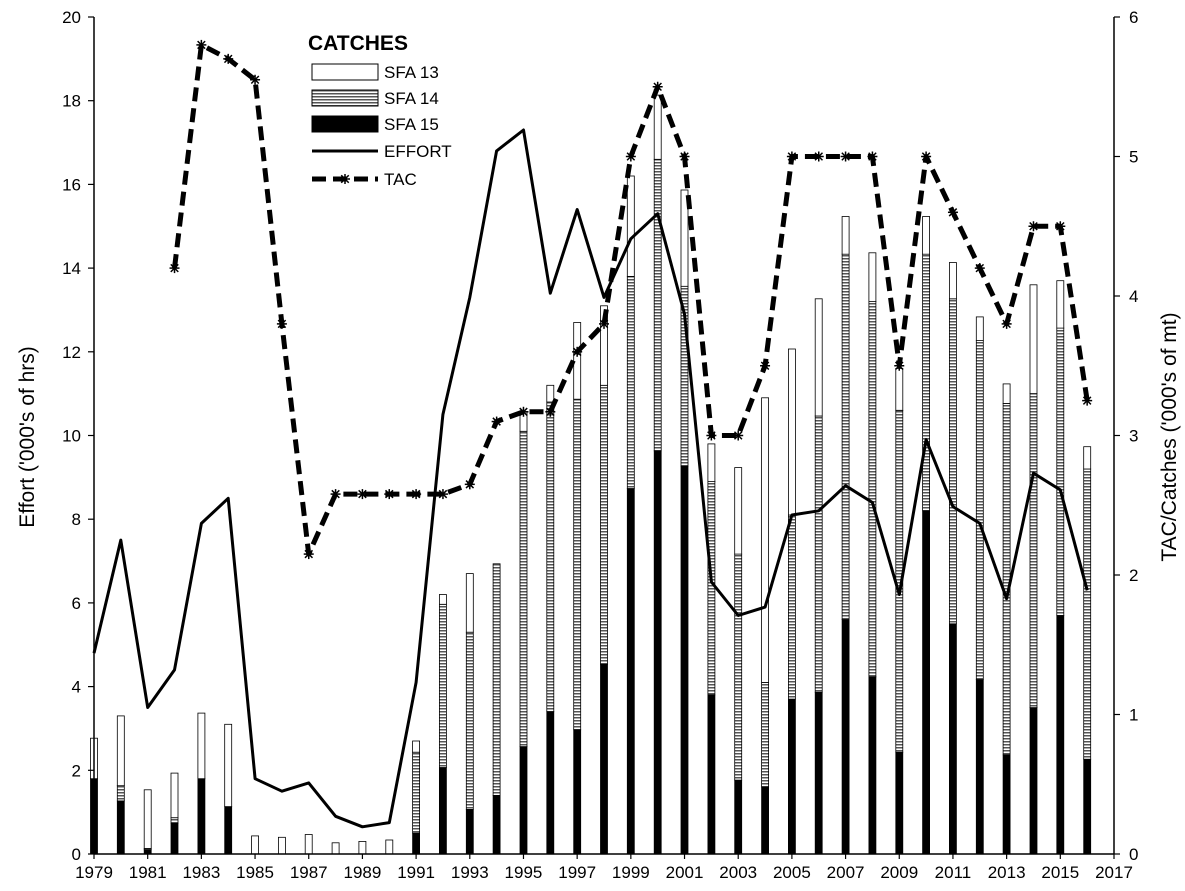 The width and height of the screenshot is (1185, 891). Describe the element at coordinates (147, 819) in the screenshot. I see `bar-sfa13-1981` at that location.